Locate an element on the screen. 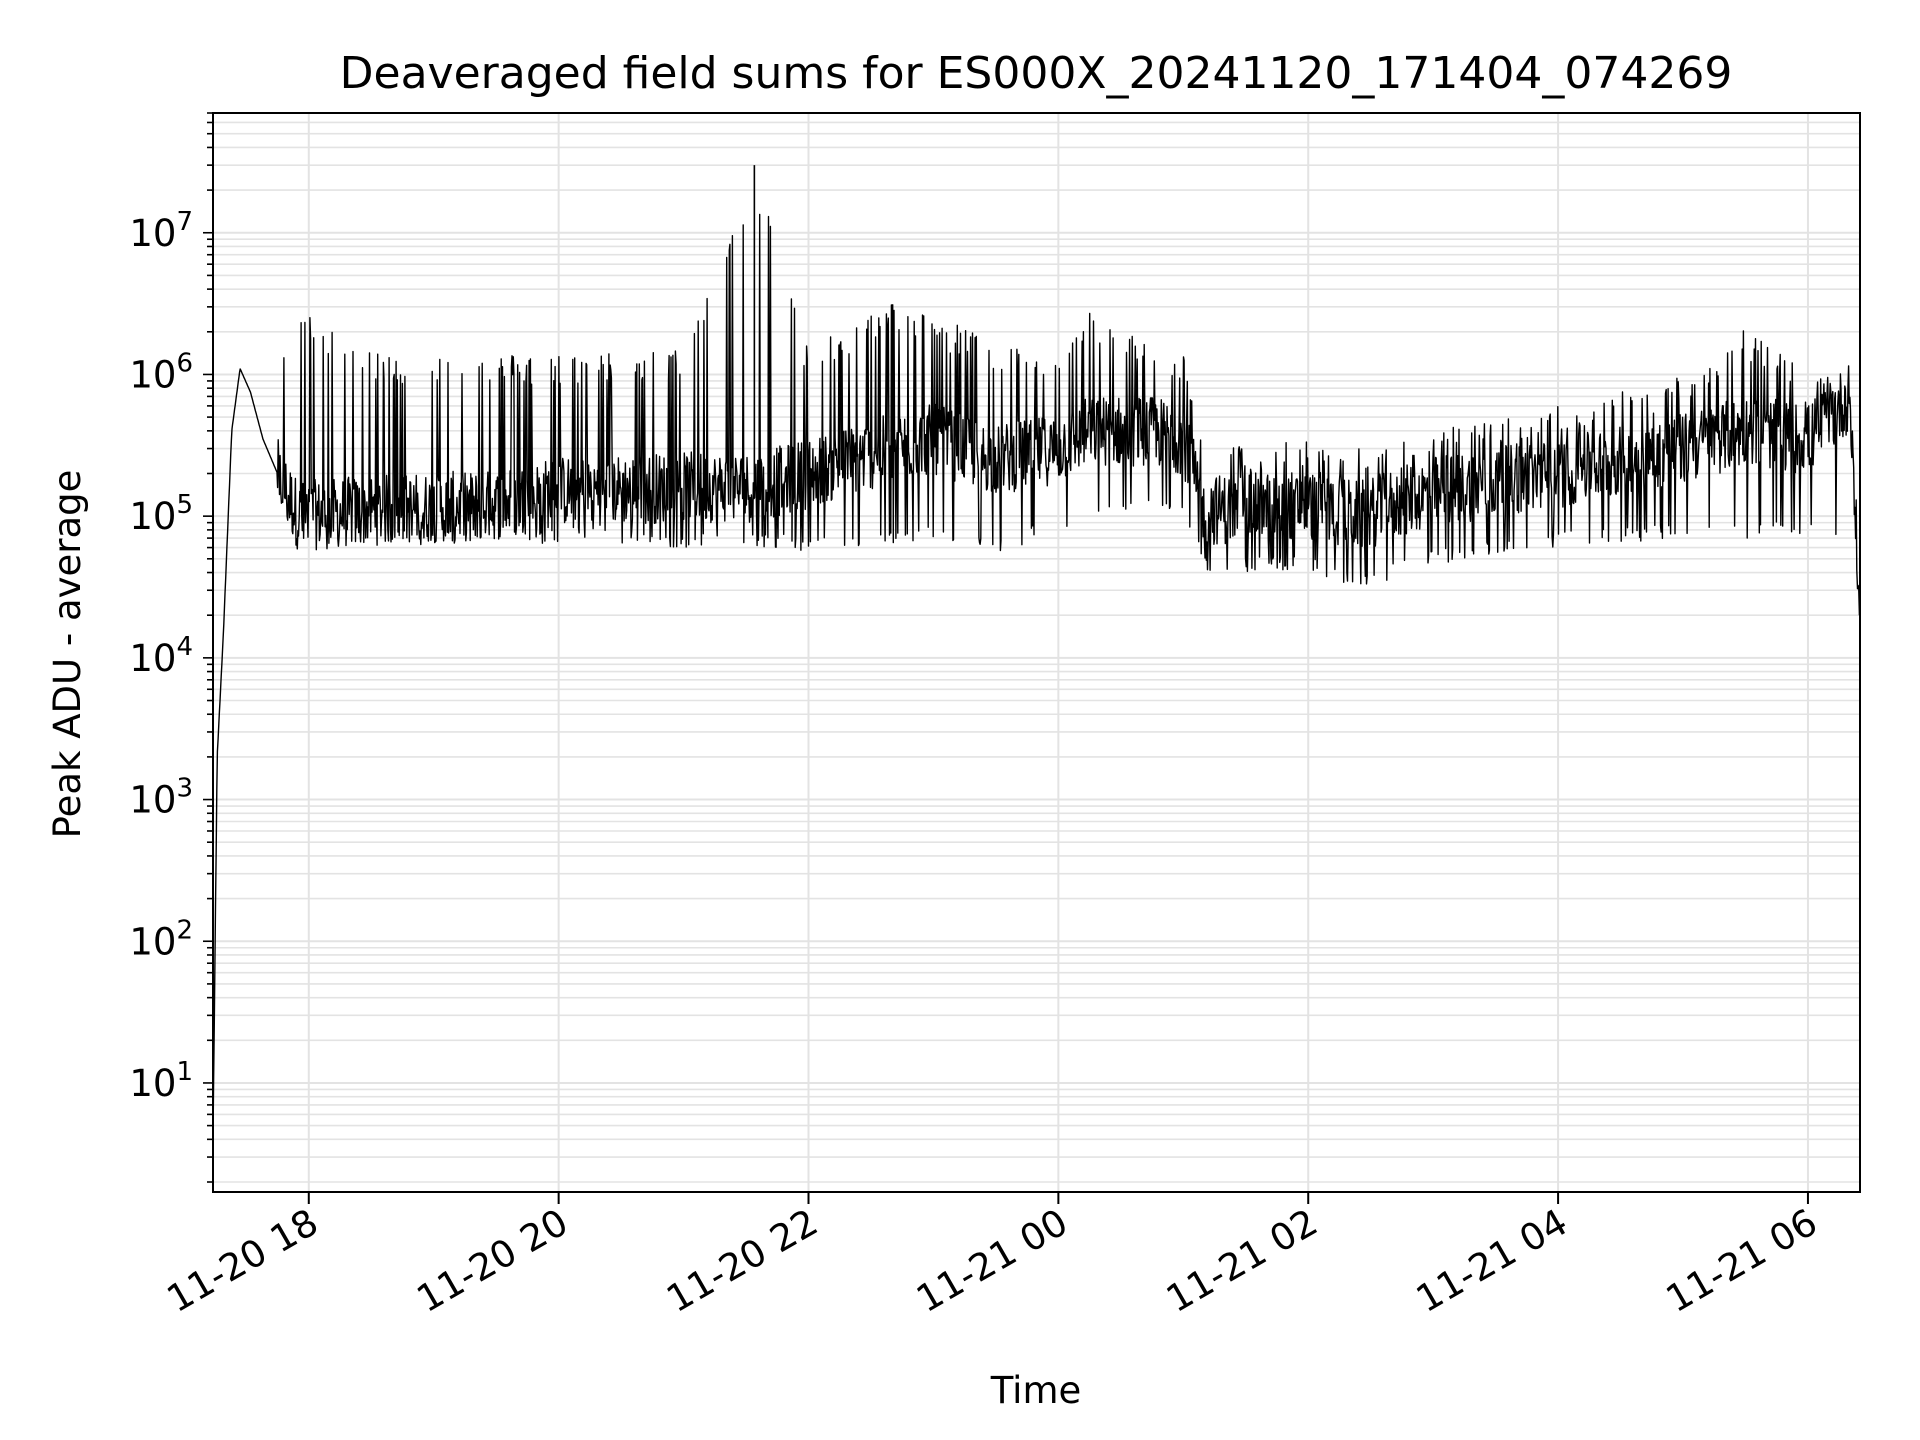  y-tick-exponent: 4 is located at coordinates (184, 647).